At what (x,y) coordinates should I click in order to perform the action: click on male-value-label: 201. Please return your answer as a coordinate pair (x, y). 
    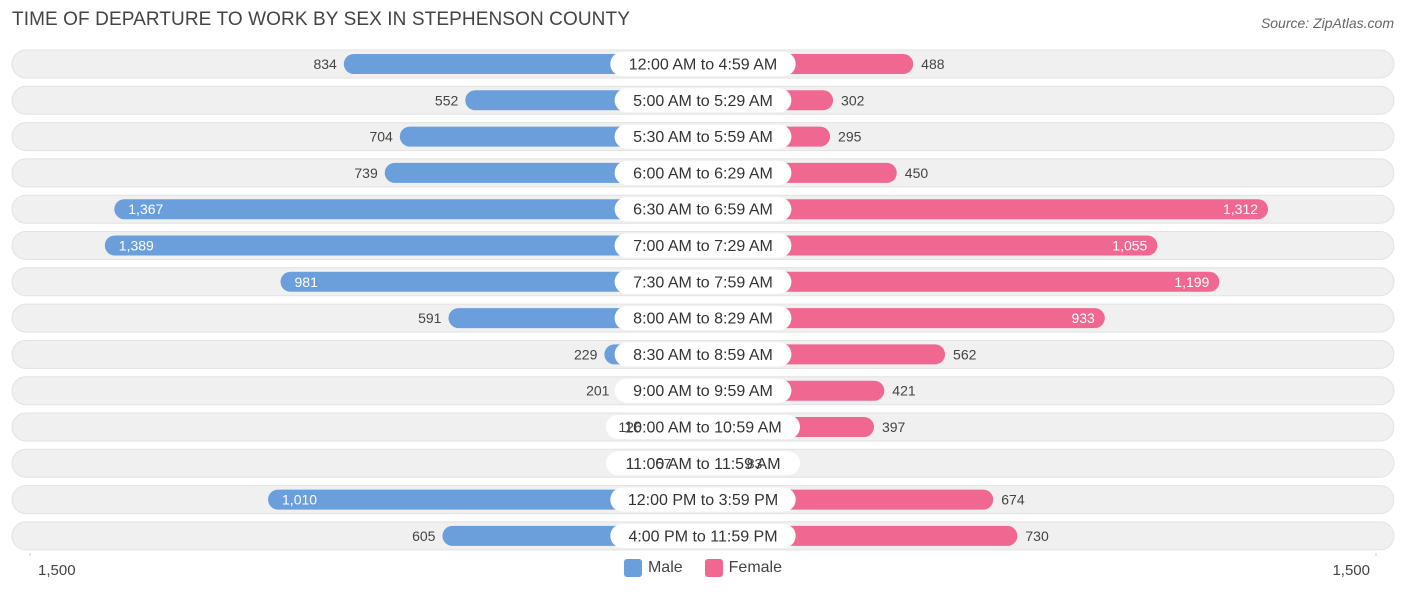
    Looking at the image, I should click on (598, 391).